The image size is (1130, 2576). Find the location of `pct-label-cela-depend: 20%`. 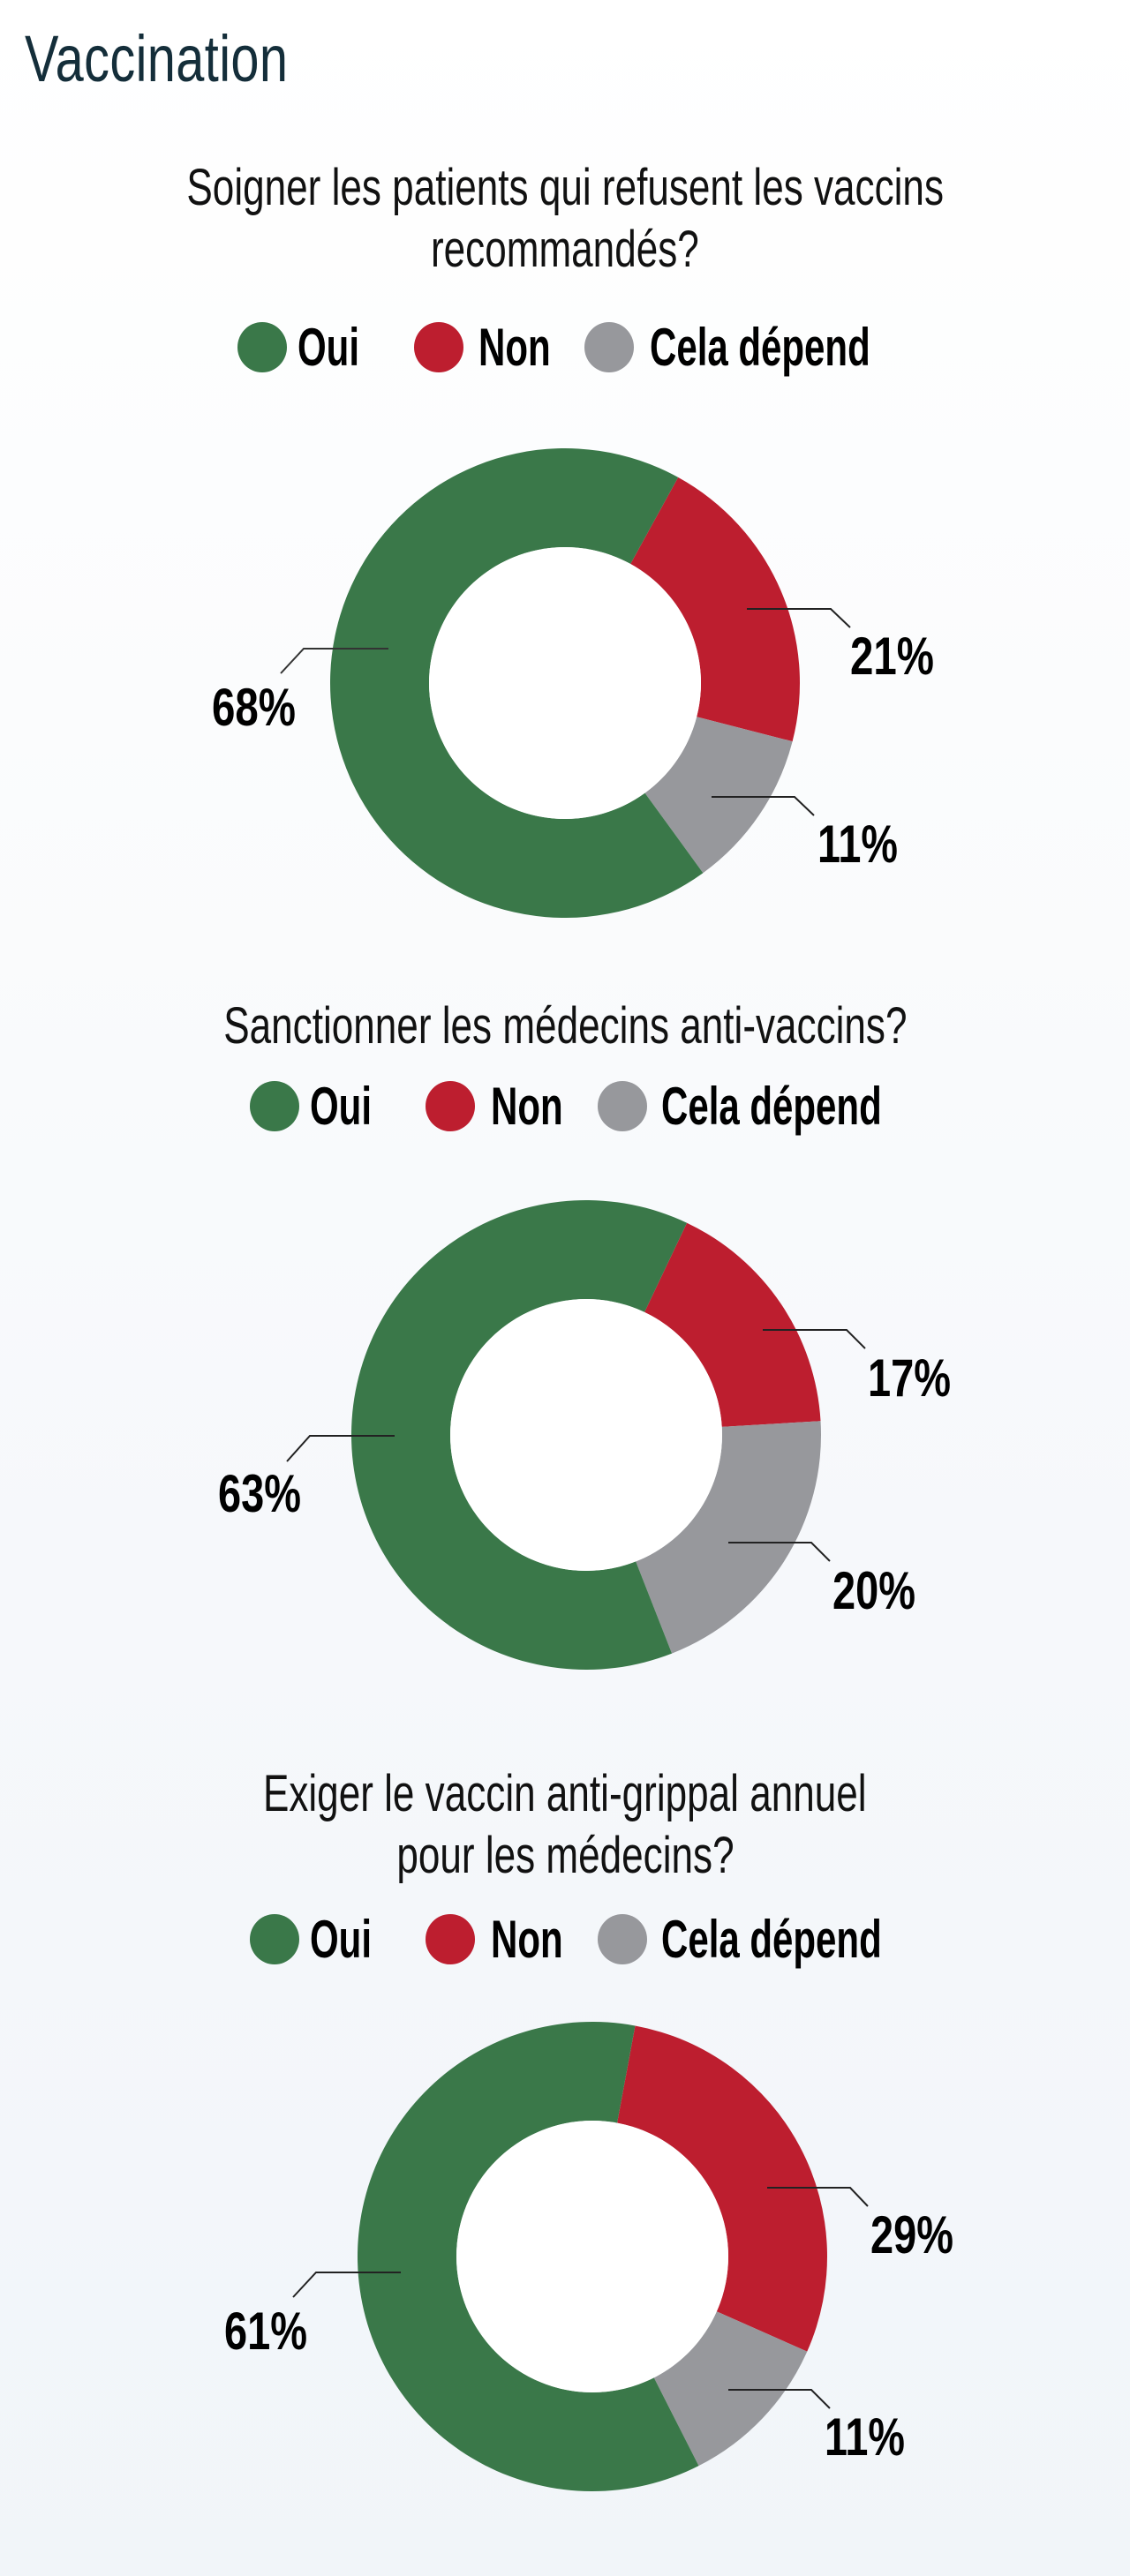

pct-label-cela-depend: 20% is located at coordinates (873, 1590).